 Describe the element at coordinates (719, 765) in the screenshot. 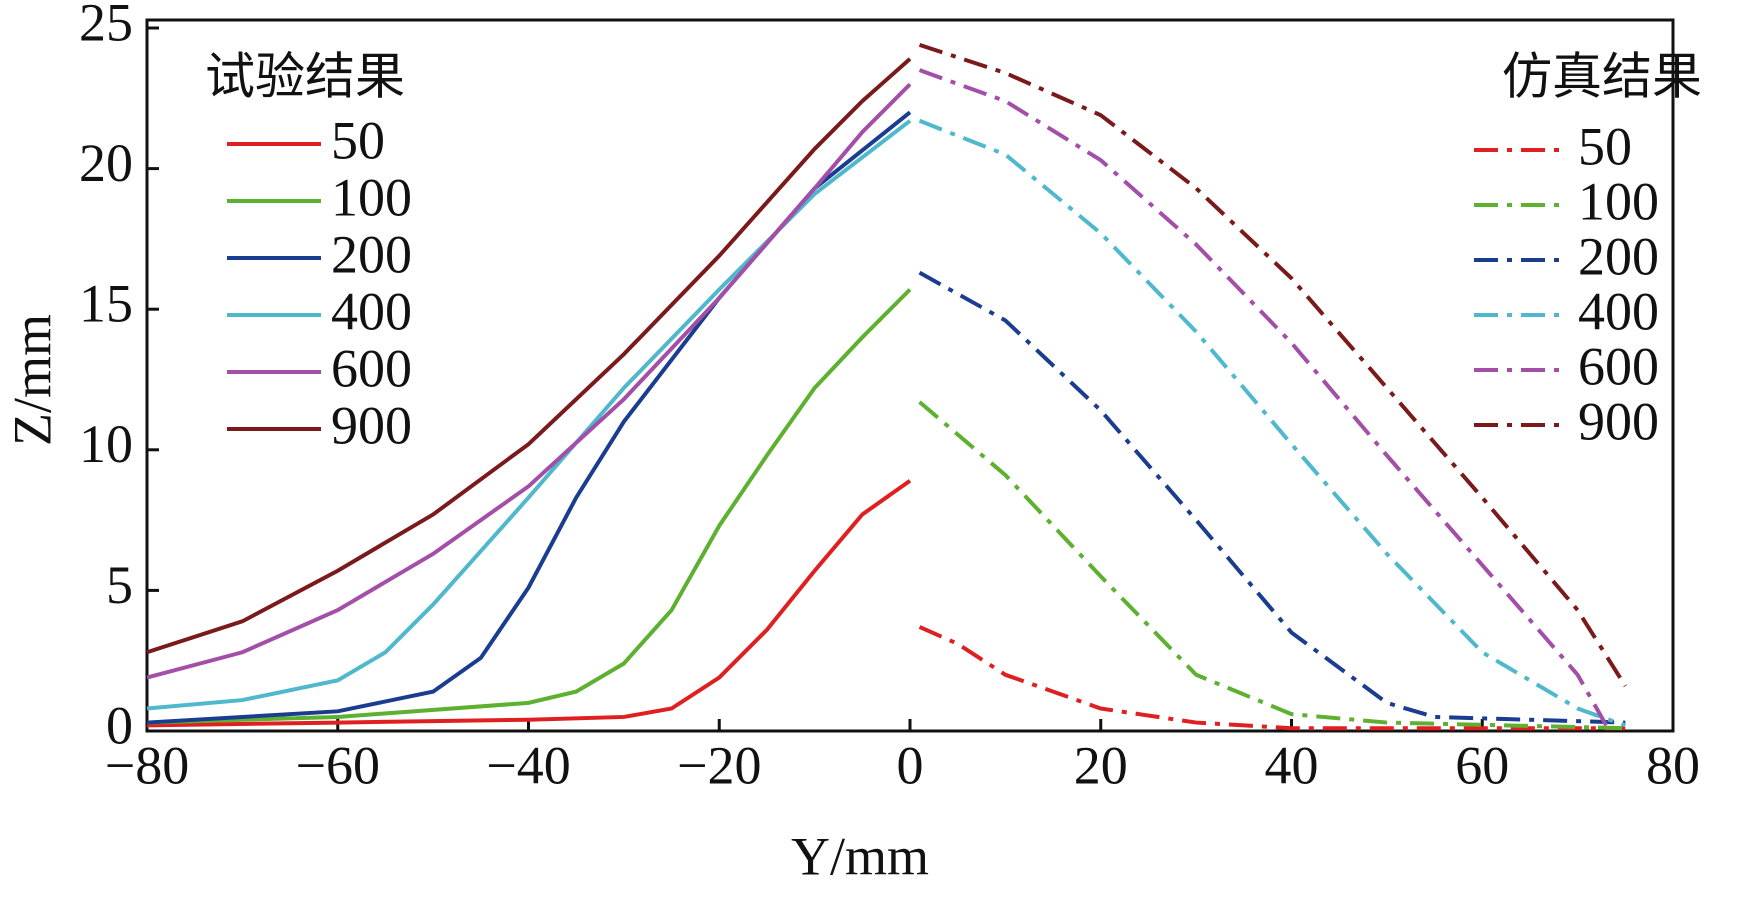

I see `x-tick-label: −20` at that location.